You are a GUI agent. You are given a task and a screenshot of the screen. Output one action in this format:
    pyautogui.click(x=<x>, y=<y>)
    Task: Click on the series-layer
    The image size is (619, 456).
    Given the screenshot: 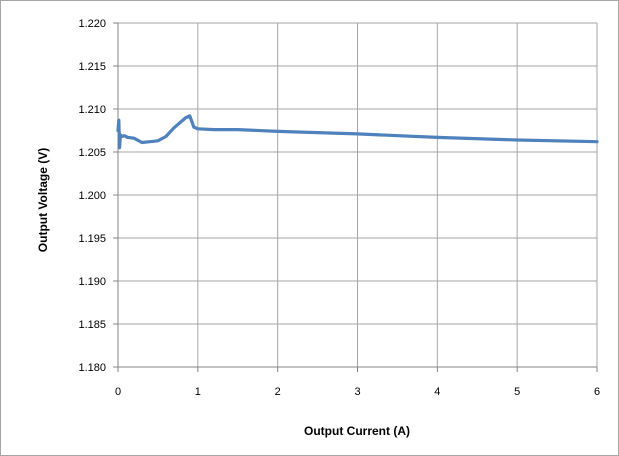 What is the action you would take?
    pyautogui.click(x=357, y=132)
    